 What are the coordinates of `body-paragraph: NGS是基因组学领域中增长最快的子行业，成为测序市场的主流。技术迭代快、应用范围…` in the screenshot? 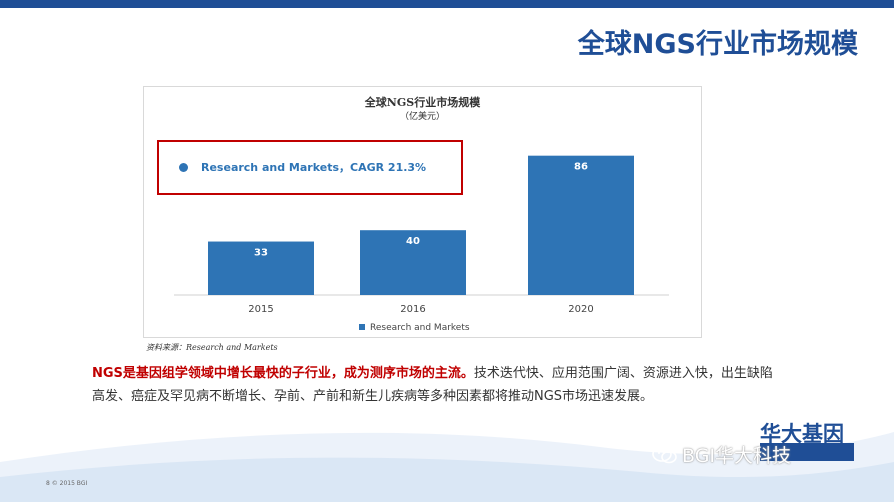 It's located at (437, 385).